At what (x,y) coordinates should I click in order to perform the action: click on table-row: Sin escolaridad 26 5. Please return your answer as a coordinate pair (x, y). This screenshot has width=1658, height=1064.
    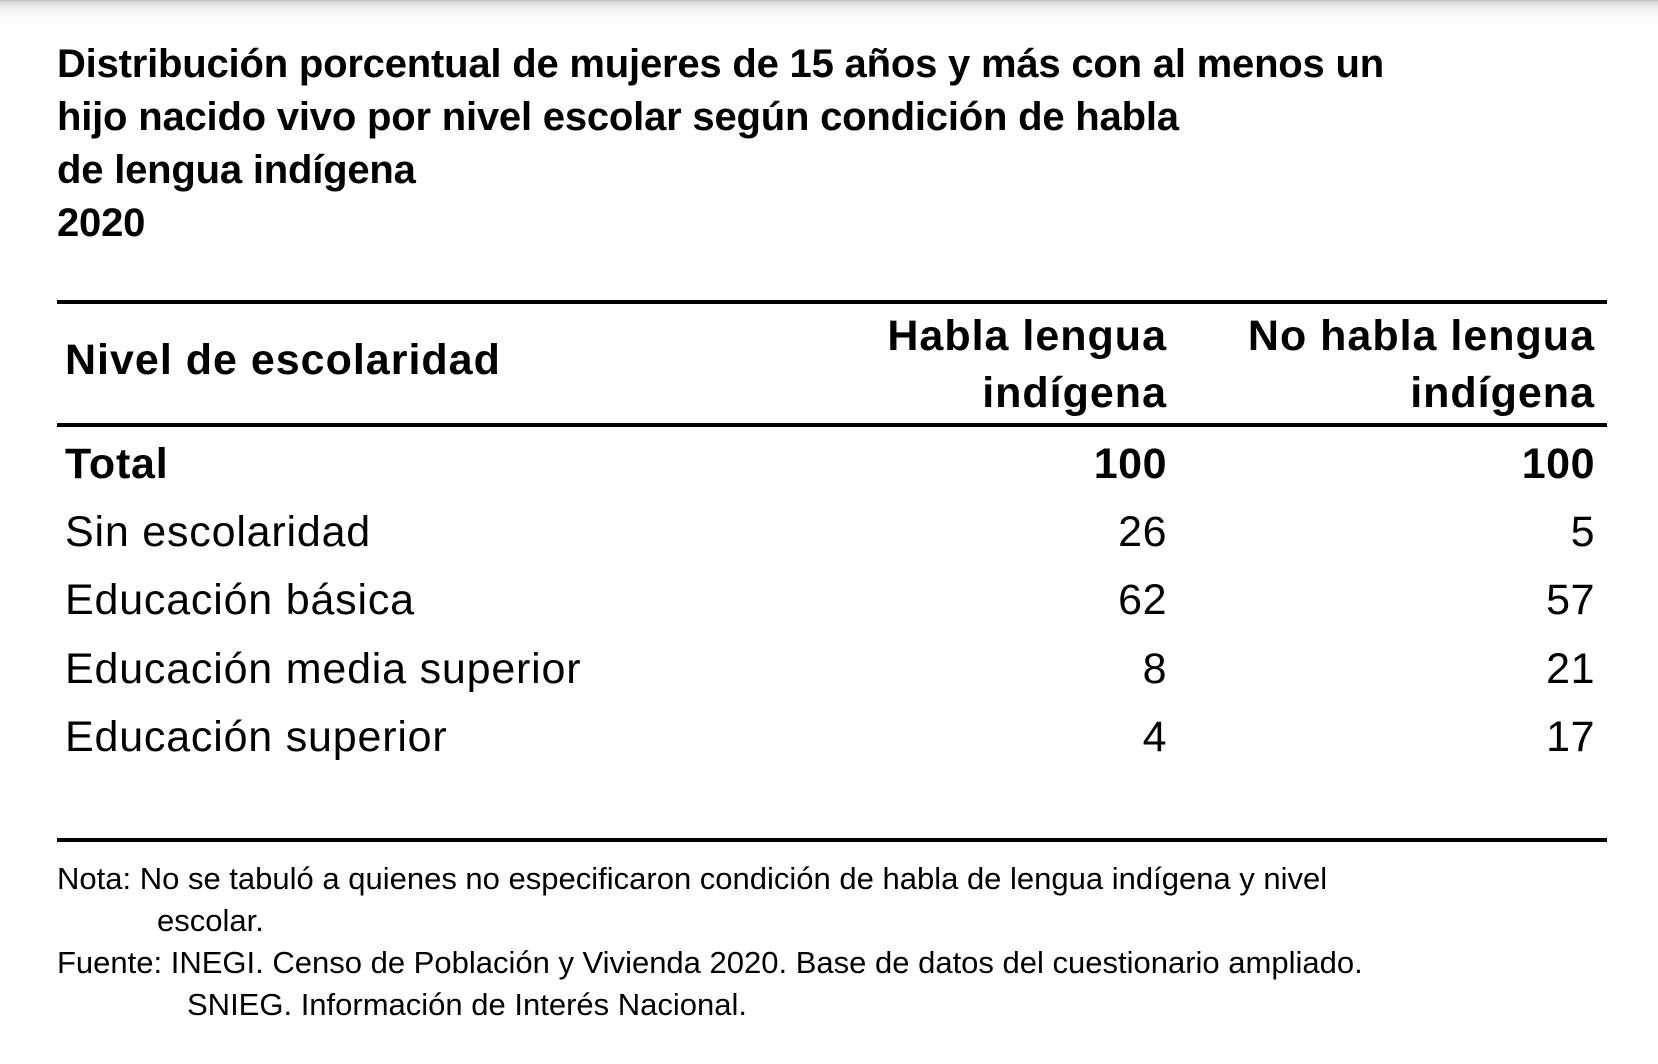
    Looking at the image, I should click on (832, 532).